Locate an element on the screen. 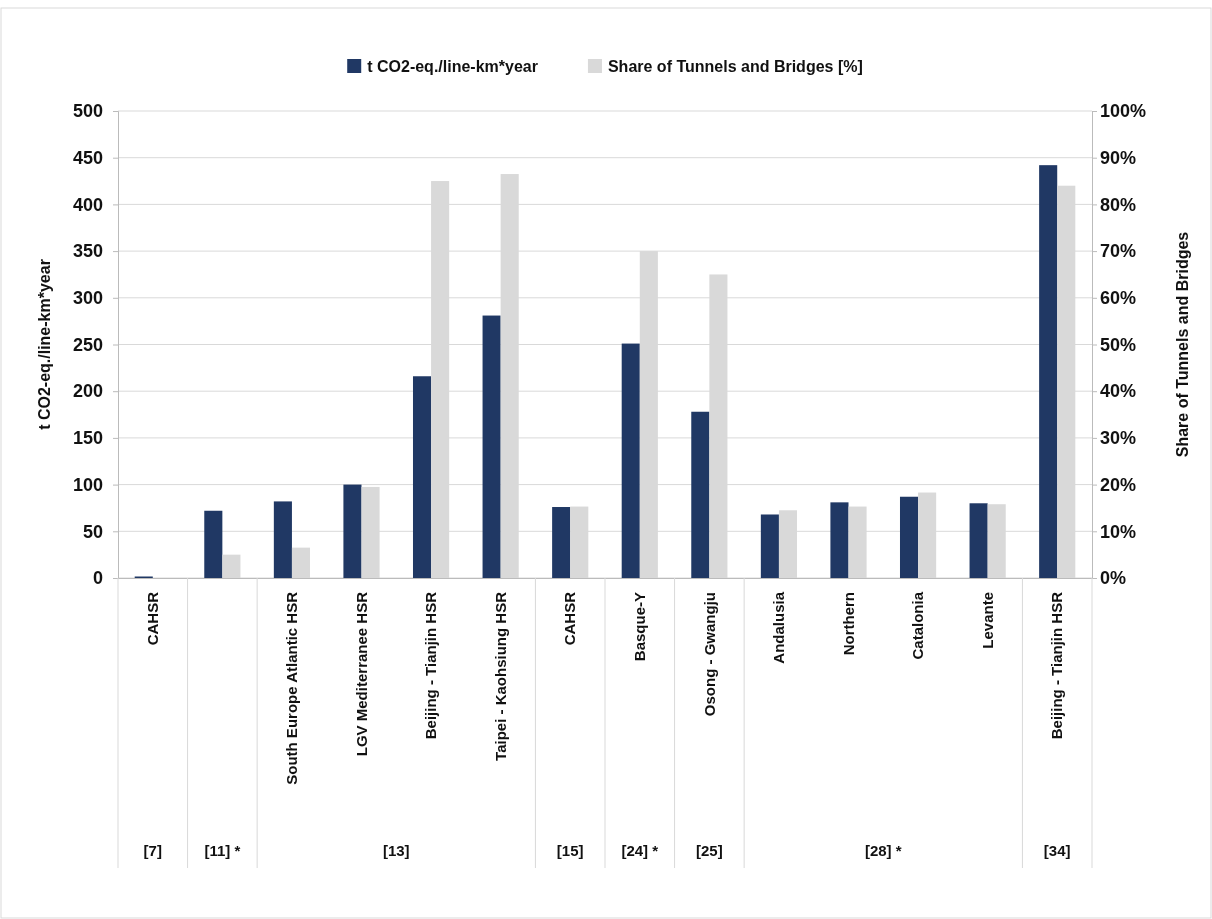  x-tick-label: Northern is located at coordinates (848, 624).